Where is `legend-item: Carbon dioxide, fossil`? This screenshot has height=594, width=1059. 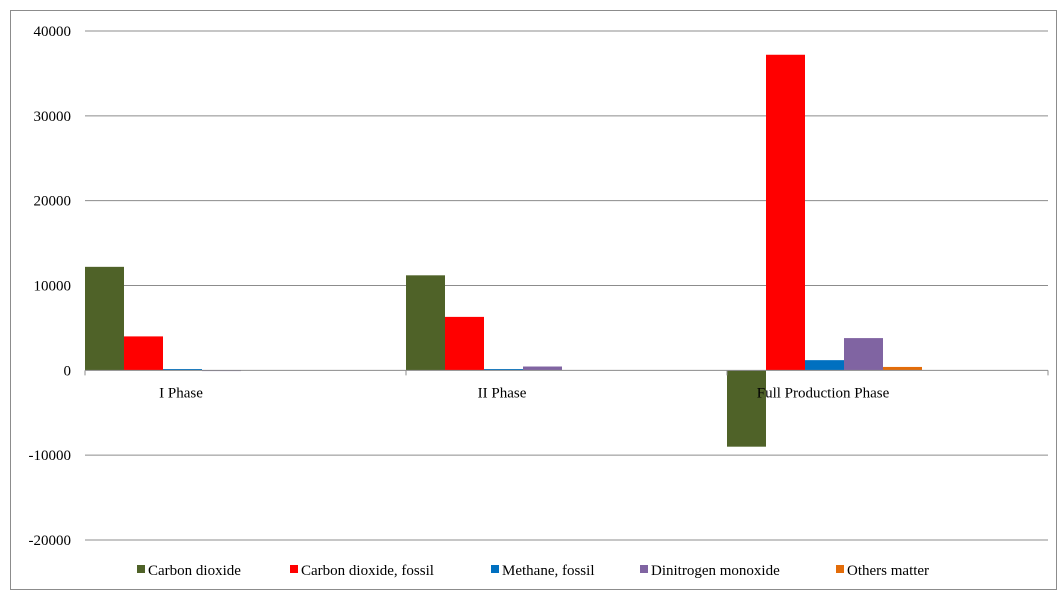 legend-item: Carbon dioxide, fossil is located at coordinates (362, 571).